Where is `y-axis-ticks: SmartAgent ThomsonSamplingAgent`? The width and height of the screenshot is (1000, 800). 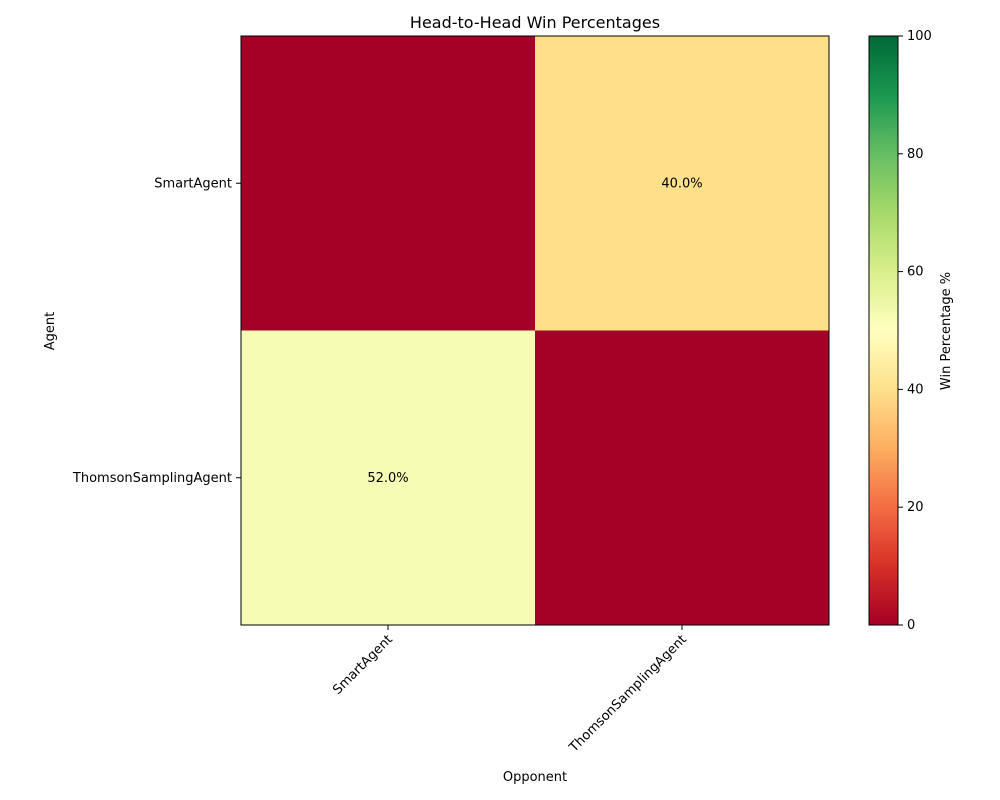 y-axis-ticks: SmartAgent ThomsonSamplingAgent is located at coordinates (156, 331).